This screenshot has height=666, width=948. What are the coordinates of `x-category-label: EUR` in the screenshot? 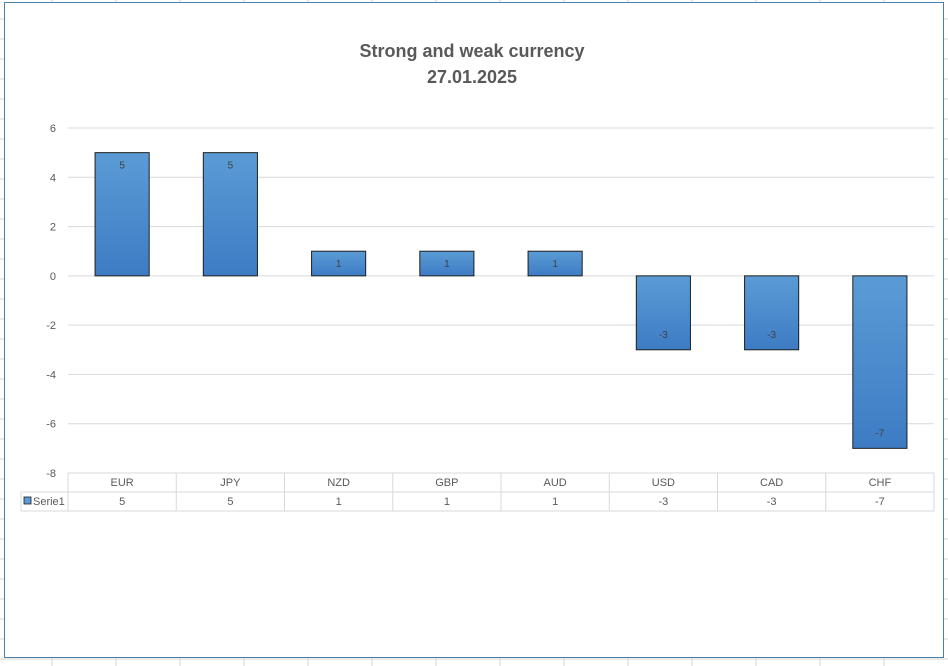 It's located at (122, 483).